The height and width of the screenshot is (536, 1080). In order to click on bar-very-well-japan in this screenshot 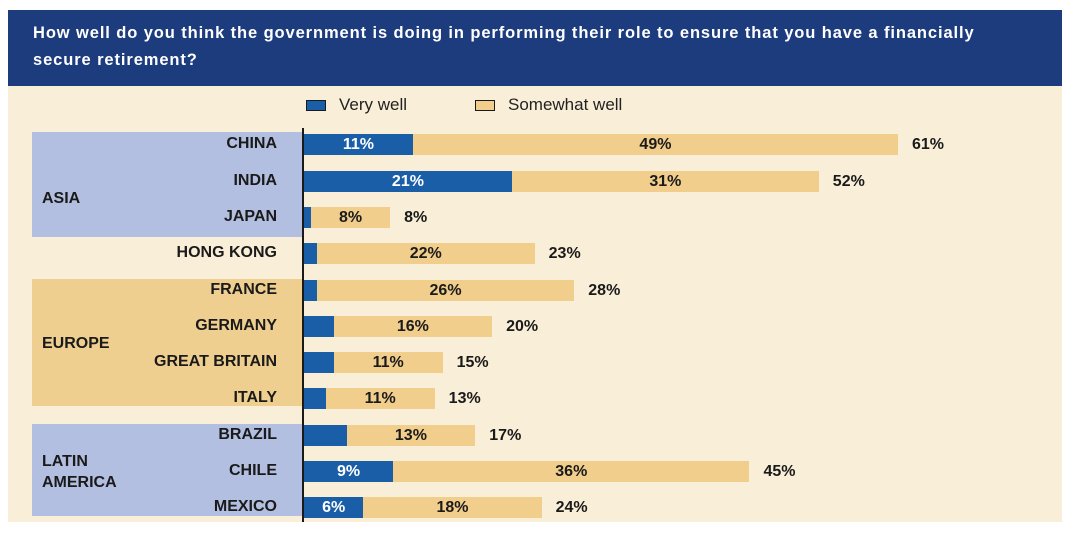, I will do `click(307, 217)`.